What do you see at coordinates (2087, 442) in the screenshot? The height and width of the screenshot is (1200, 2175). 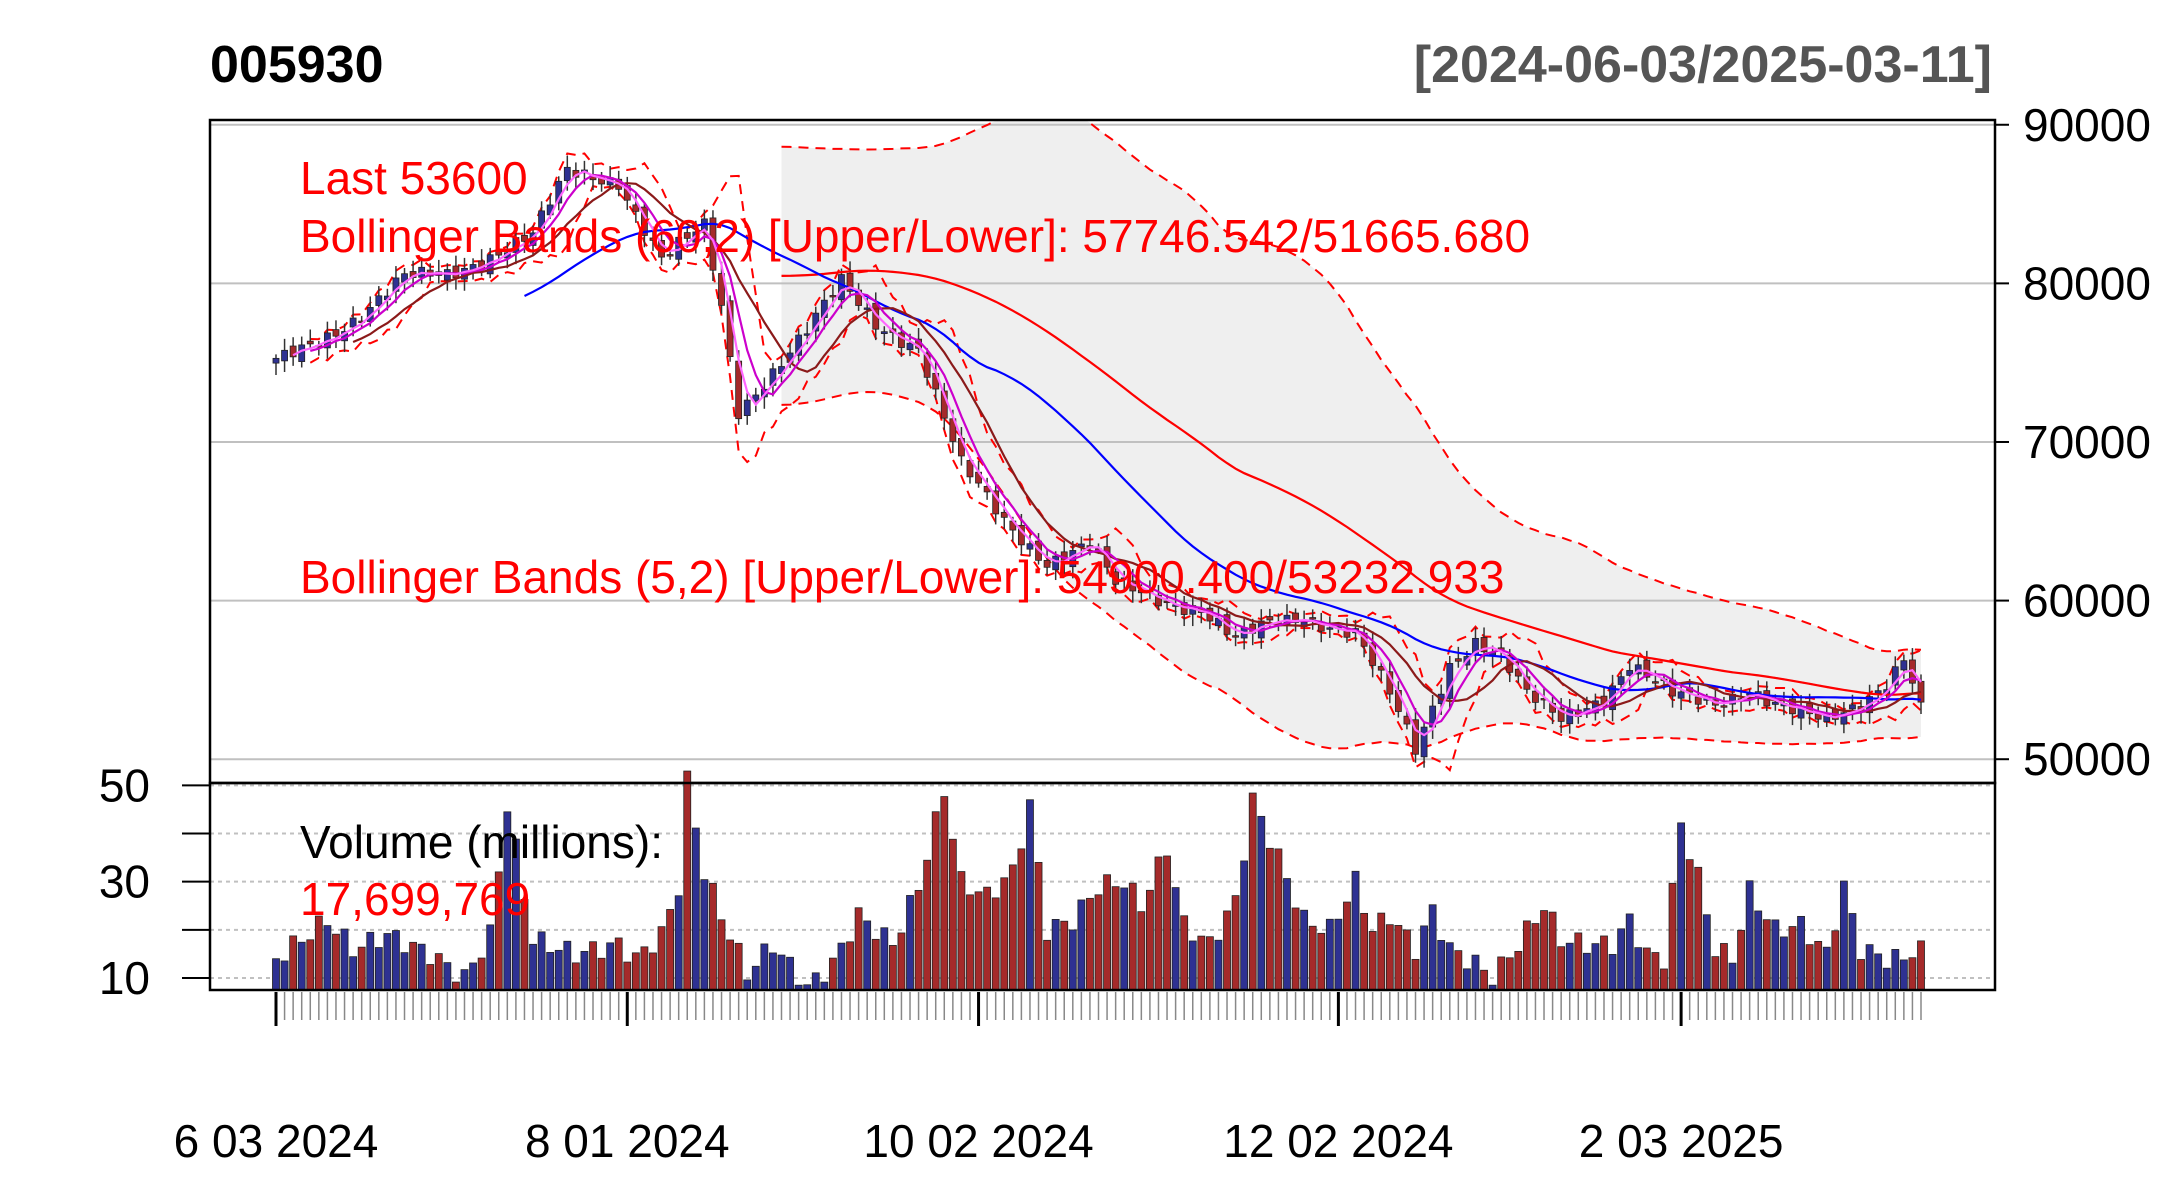 I see `price-tick-label: 70000` at bounding box center [2087, 442].